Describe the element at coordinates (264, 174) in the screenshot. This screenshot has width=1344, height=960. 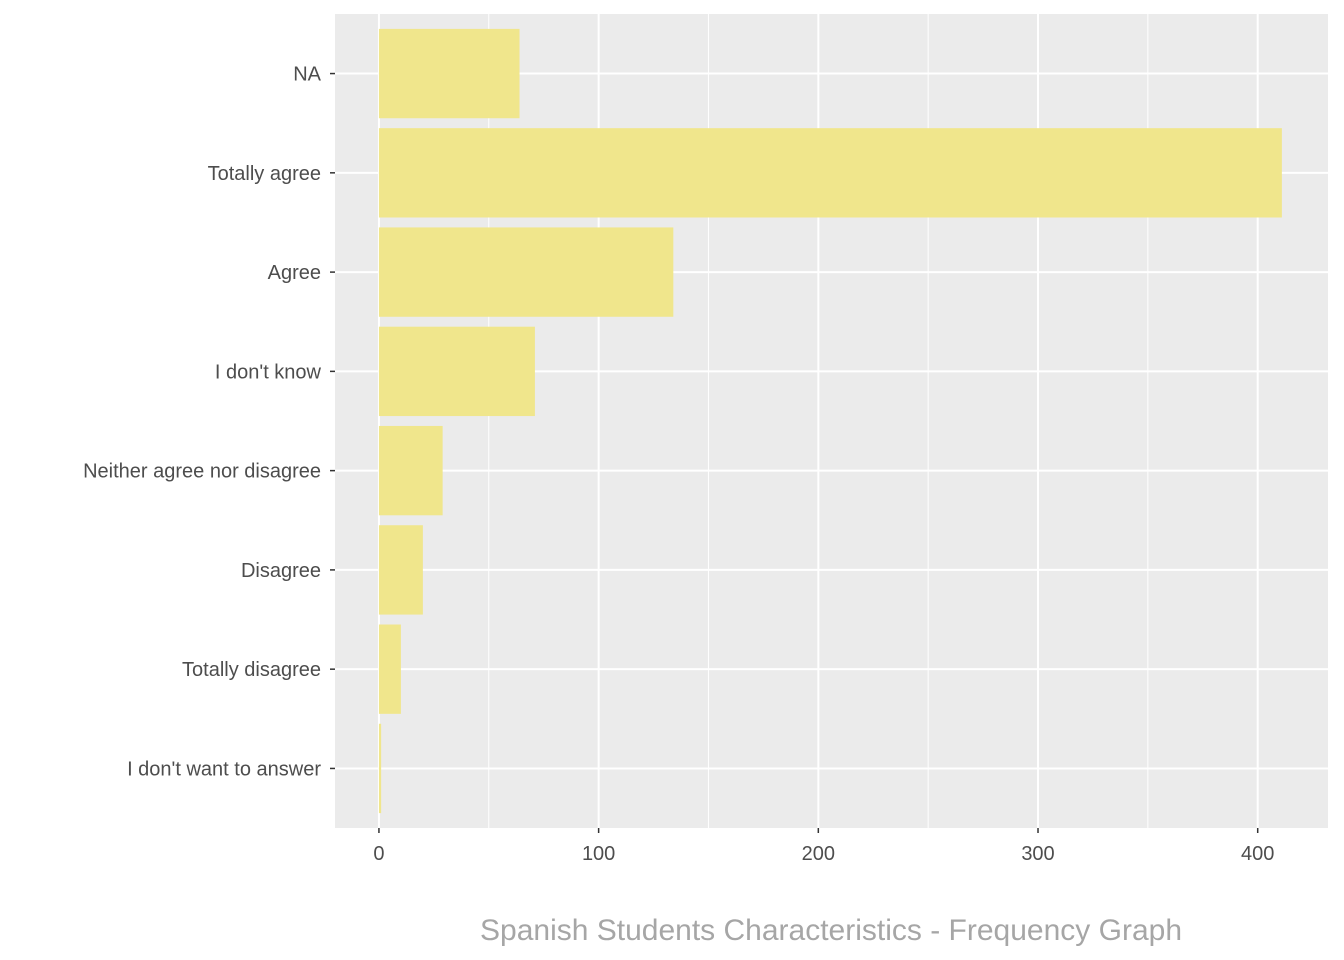
I see `y-tick-label: Totally agree` at that location.